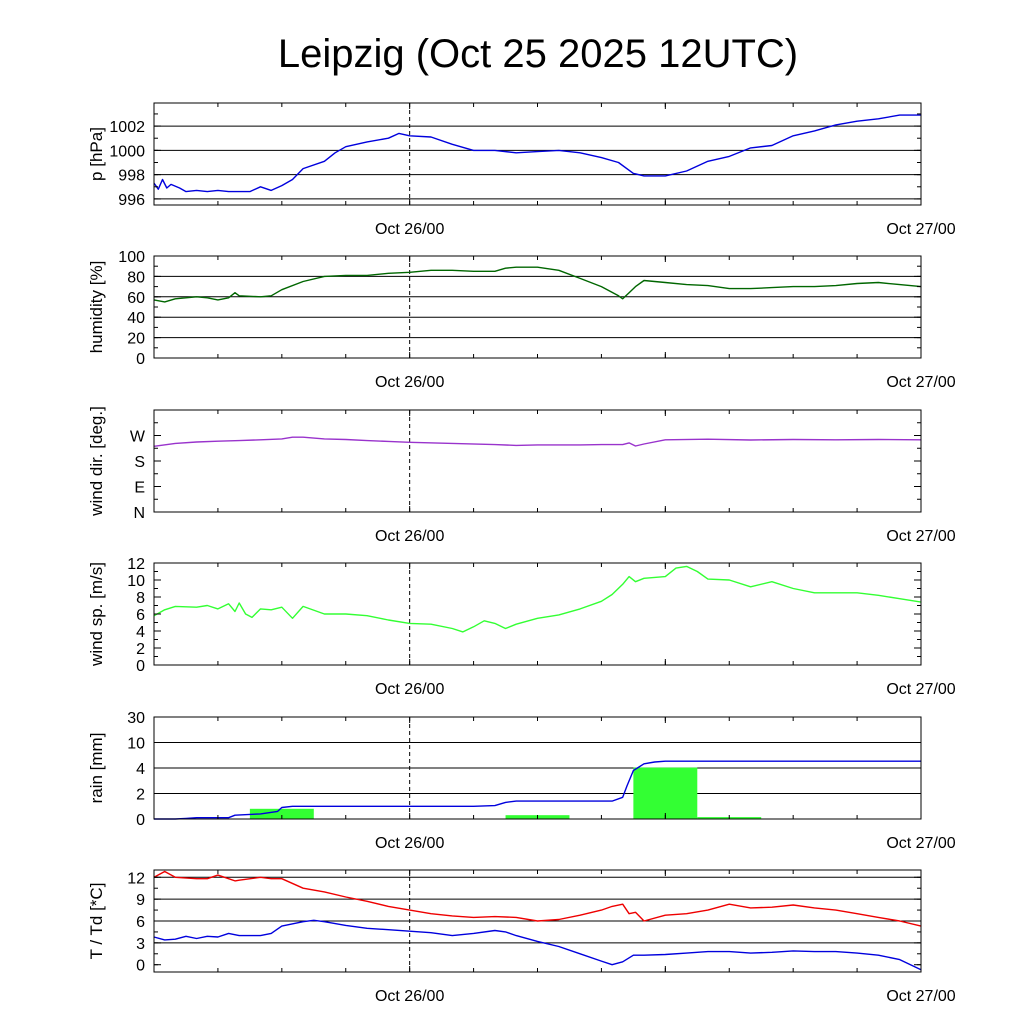 The width and height of the screenshot is (1024, 1024). What do you see at coordinates (140, 944) in the screenshot?
I see `temperature-ytick-label: 3` at bounding box center [140, 944].